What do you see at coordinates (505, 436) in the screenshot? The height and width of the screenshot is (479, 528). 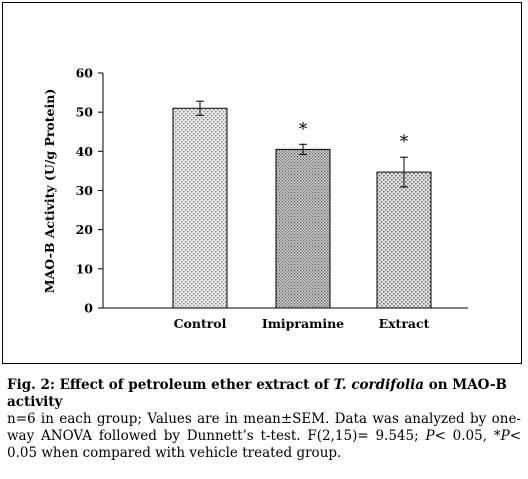 I see `caption-p-symbol-2: P` at bounding box center [505, 436].